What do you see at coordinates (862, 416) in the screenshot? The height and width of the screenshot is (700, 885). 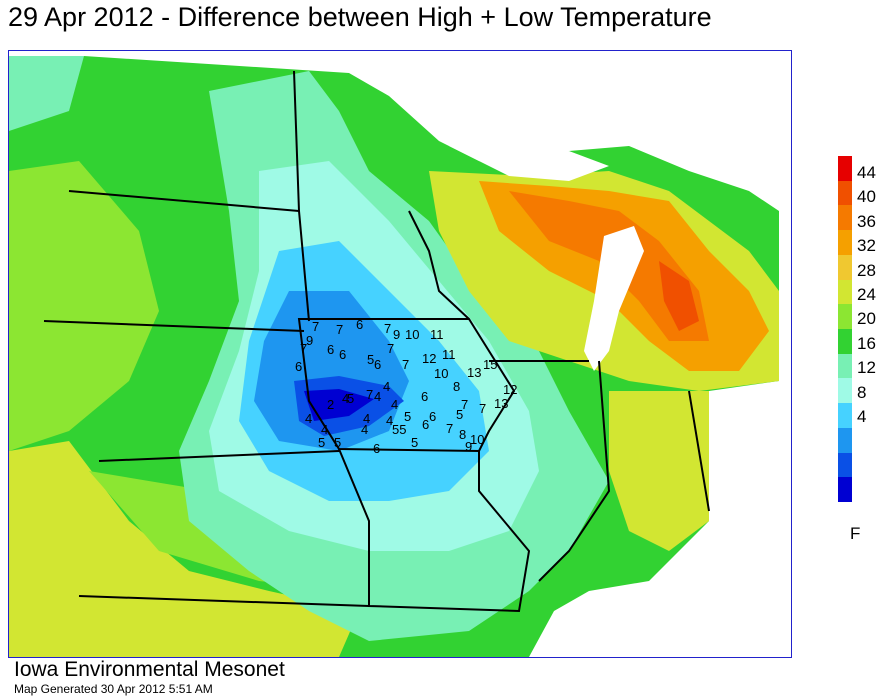 I see `colorbar-label: 4` at bounding box center [862, 416].